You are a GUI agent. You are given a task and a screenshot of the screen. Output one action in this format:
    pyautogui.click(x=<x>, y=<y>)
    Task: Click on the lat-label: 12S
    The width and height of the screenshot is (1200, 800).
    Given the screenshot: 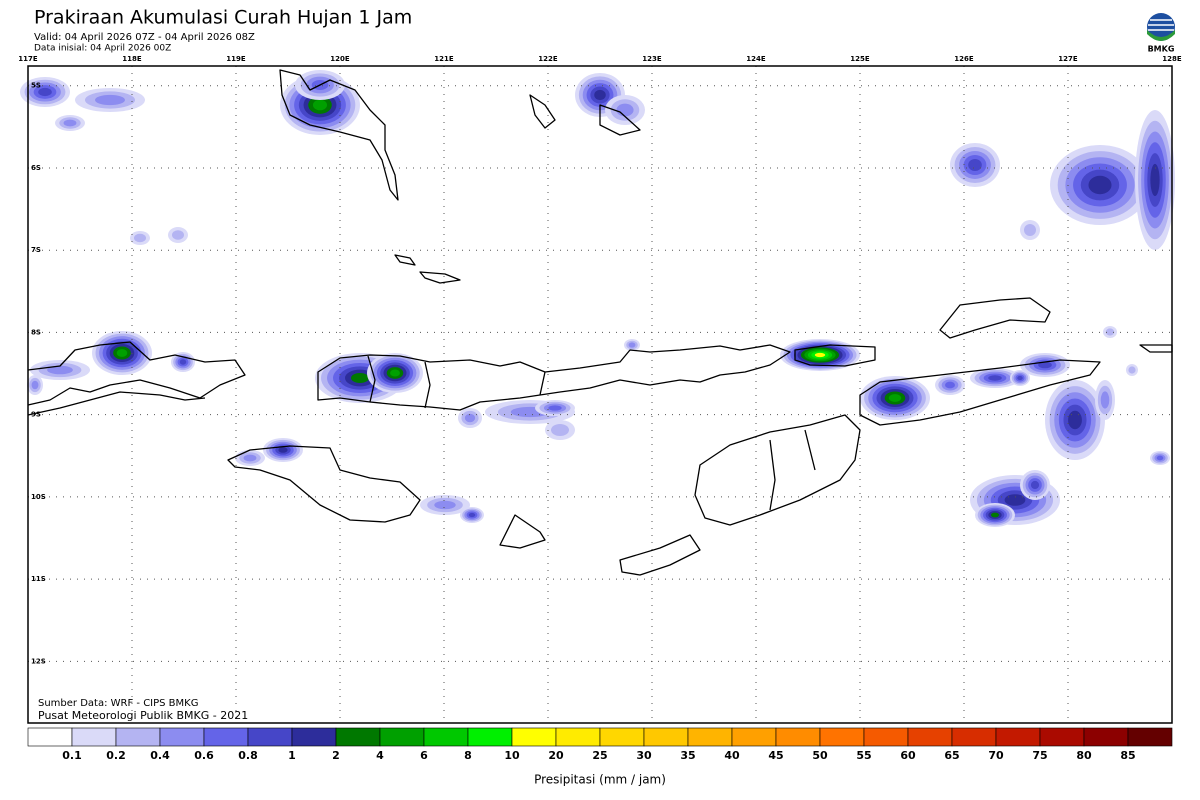 What is the action you would take?
    pyautogui.click(x=38, y=661)
    